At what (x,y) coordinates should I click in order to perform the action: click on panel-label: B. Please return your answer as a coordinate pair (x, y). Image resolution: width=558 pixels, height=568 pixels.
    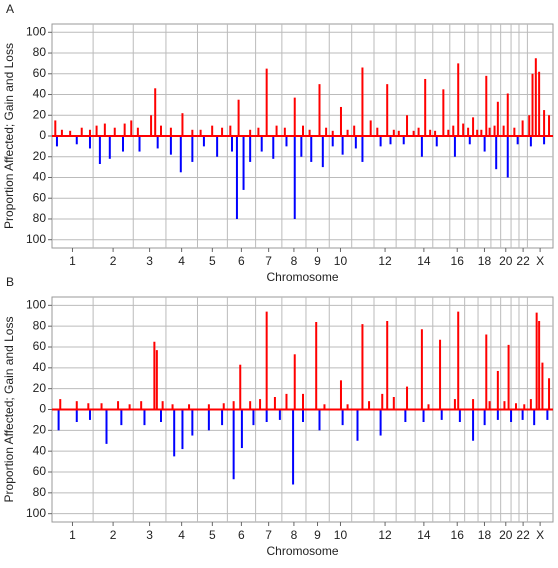
    Looking at the image, I should click on (10, 282).